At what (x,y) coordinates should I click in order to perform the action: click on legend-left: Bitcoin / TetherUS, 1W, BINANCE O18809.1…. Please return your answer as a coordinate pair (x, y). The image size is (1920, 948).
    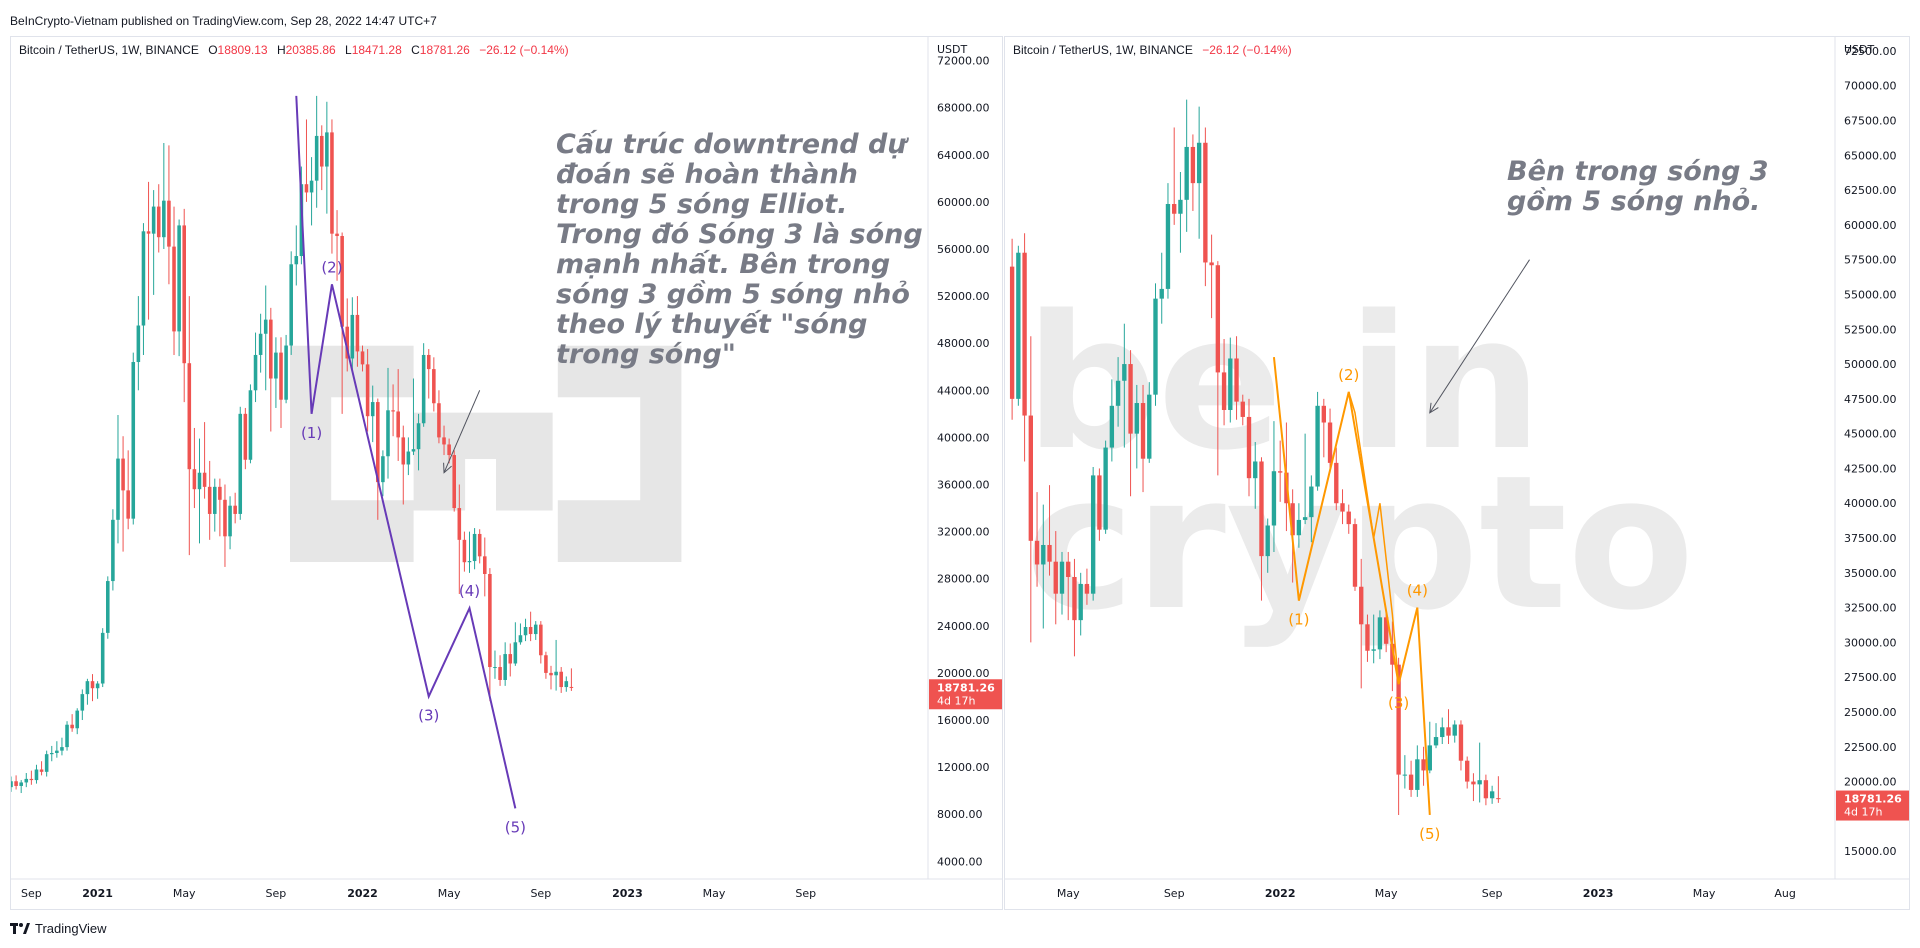
    Looking at the image, I should click on (294, 50).